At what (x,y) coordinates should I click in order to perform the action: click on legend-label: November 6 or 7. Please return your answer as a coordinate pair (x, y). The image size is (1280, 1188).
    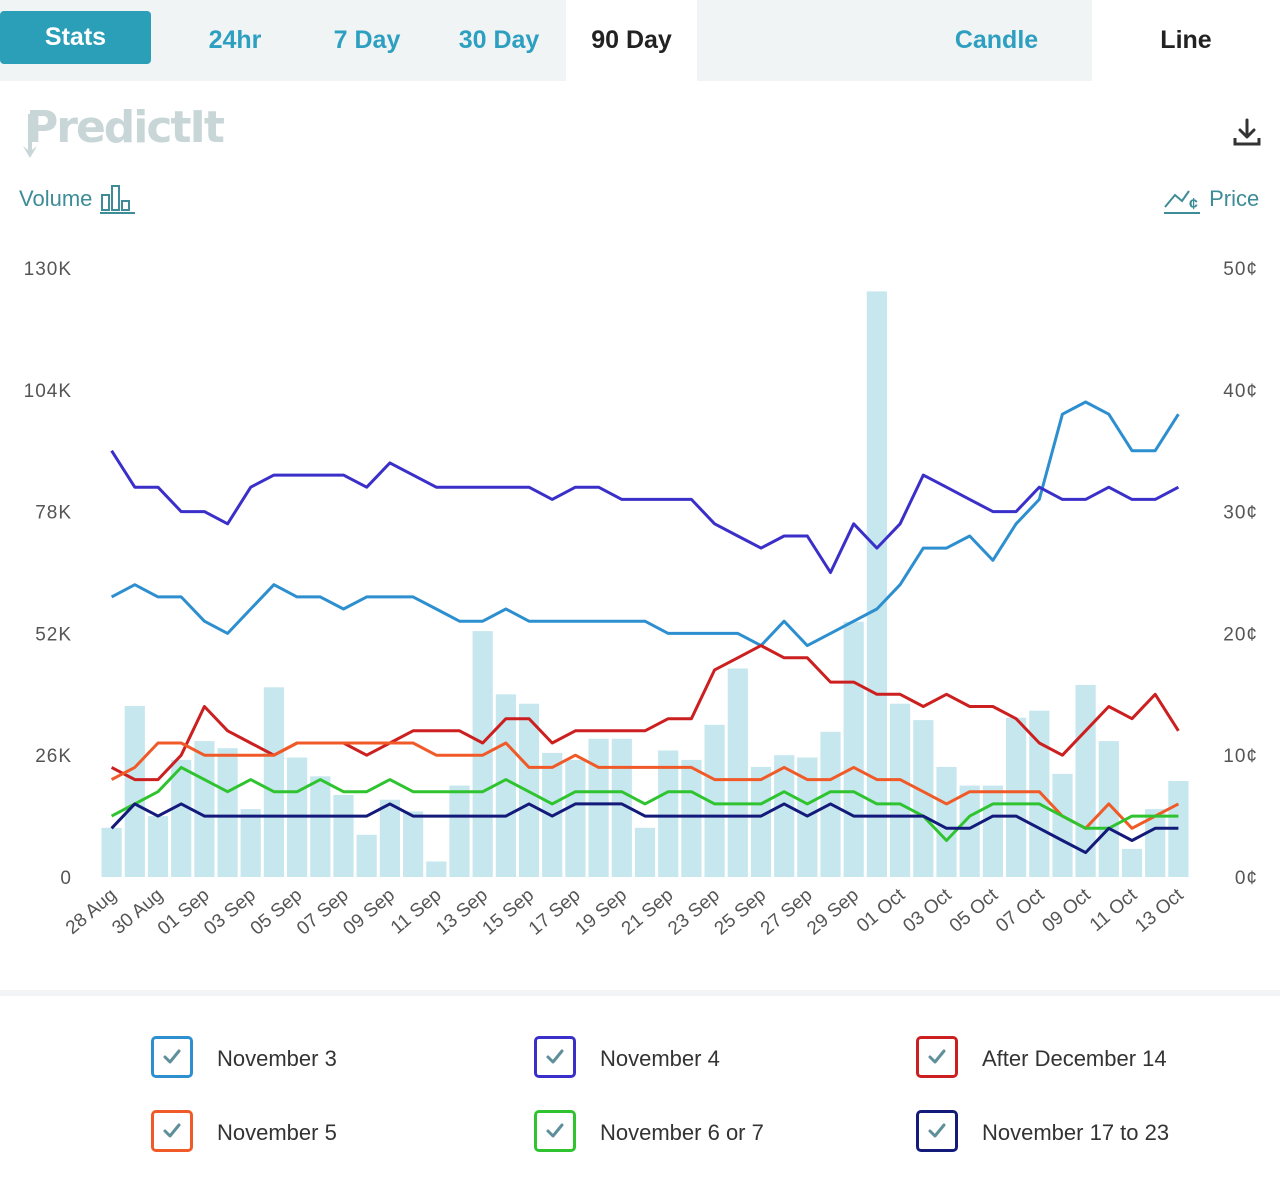
    Looking at the image, I should click on (682, 1132).